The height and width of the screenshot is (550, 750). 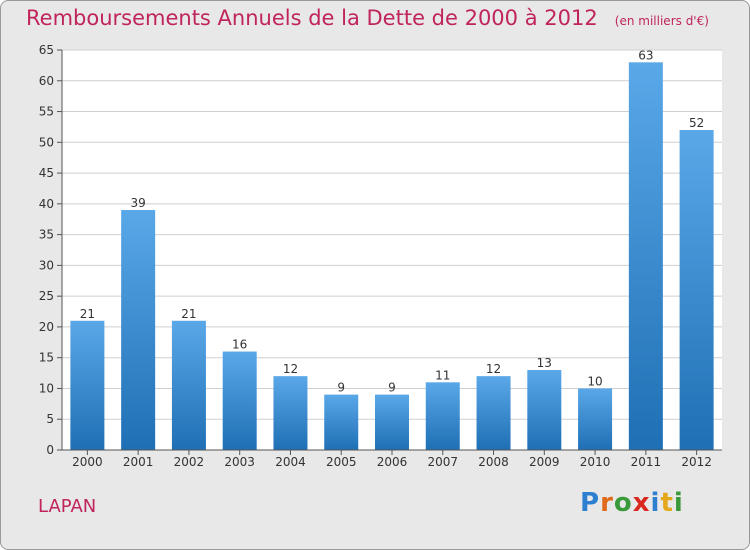 What do you see at coordinates (341, 422) in the screenshot?
I see `bar-2005` at bounding box center [341, 422].